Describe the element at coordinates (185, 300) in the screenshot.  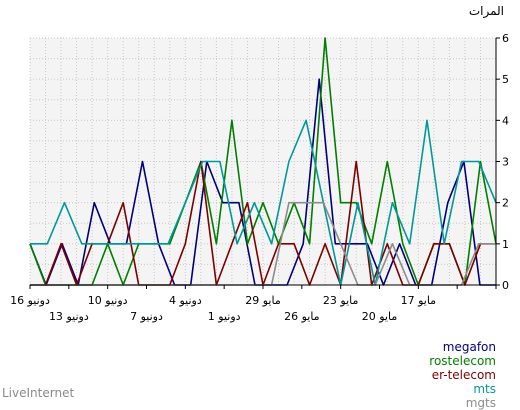
I see `x-tick-label: 4 دونيو` at that location.